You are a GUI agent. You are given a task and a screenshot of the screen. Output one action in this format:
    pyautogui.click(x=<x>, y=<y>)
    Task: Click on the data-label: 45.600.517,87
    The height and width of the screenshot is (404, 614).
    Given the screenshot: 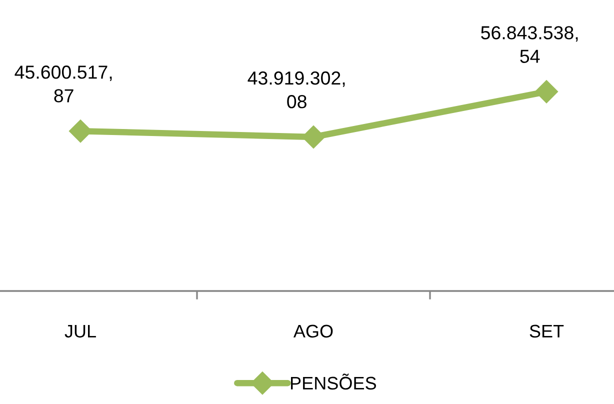 What is the action you would take?
    pyautogui.click(x=63, y=84)
    